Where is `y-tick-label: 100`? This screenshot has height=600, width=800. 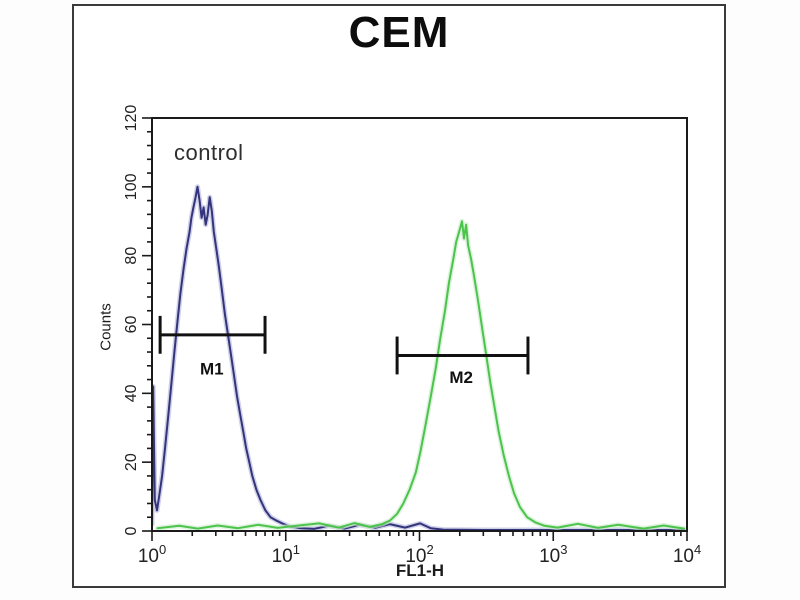
y-tick-label: 100 is located at coordinates (131, 186).